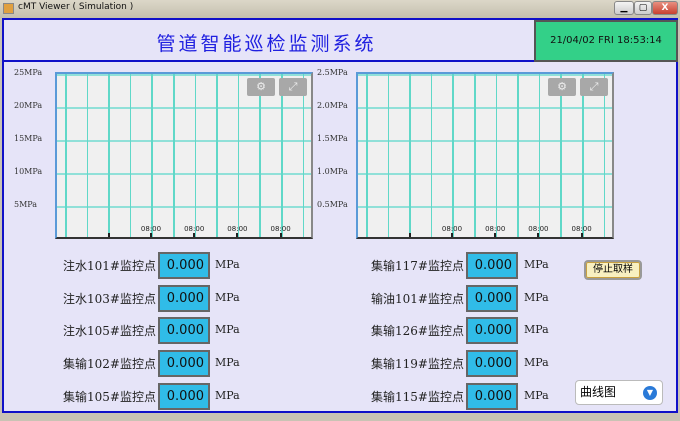  What do you see at coordinates (619, 392) in the screenshot?
I see `view-select: 曲线图 ▼` at bounding box center [619, 392].